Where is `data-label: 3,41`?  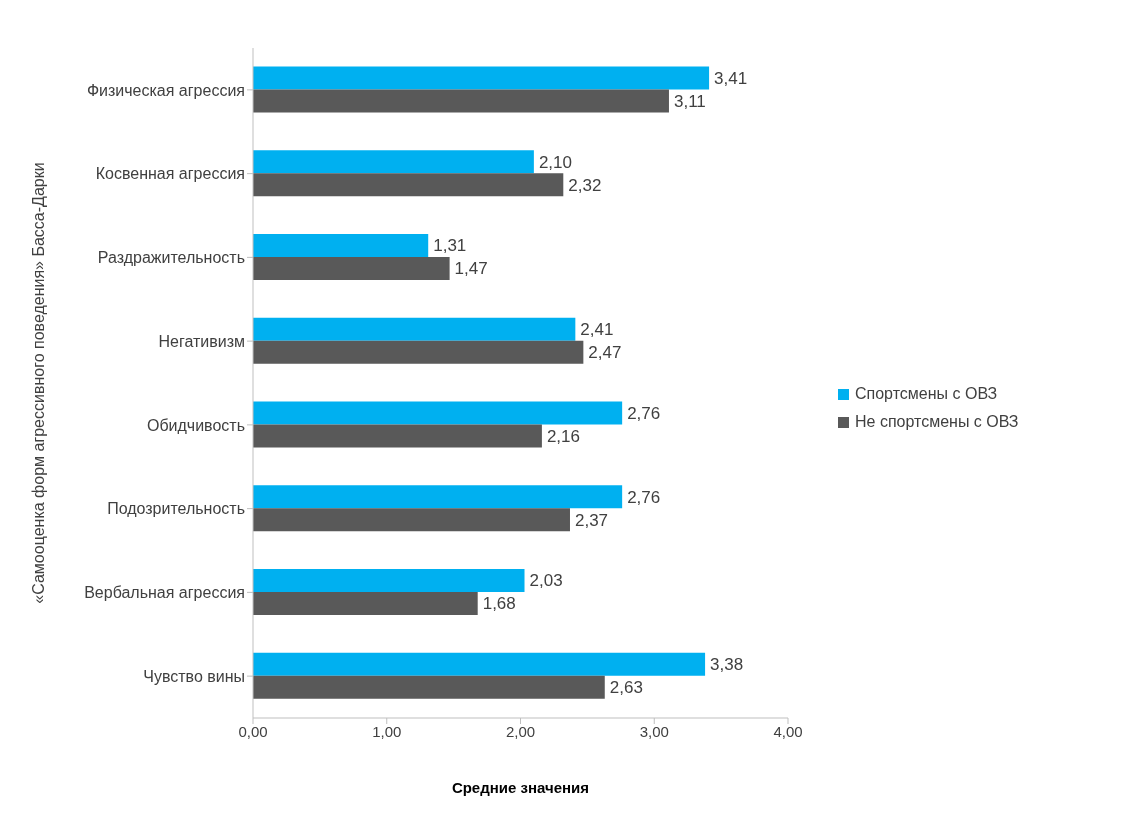 data-label: 3,41 is located at coordinates (731, 78).